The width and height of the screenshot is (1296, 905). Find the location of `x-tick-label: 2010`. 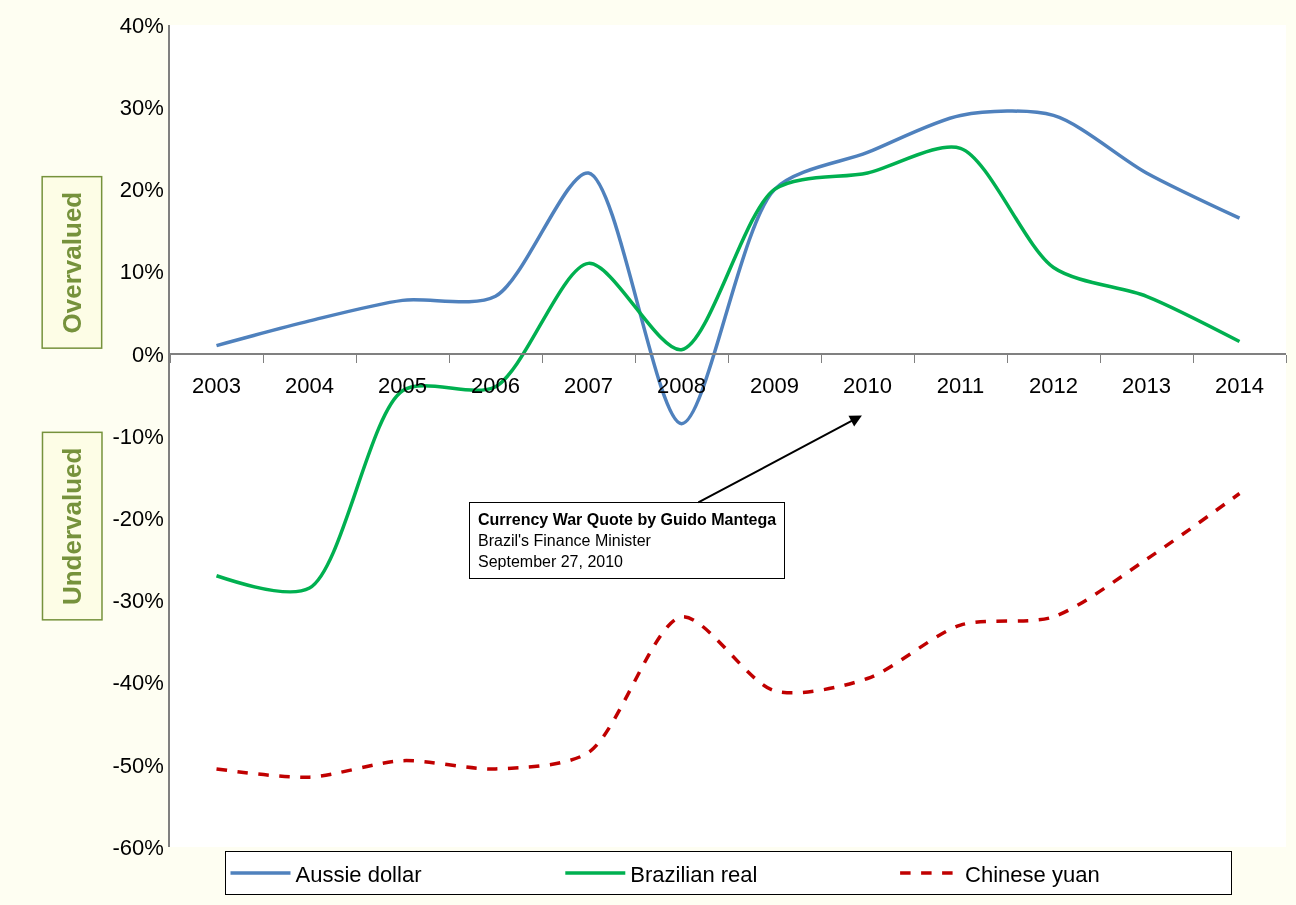

x-tick-label: 2010 is located at coordinates (867, 385).